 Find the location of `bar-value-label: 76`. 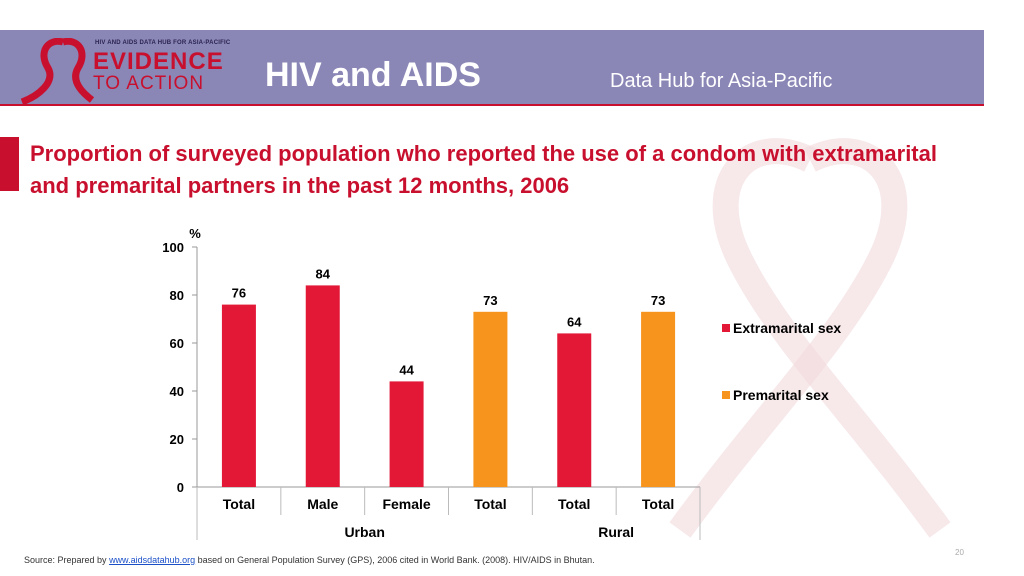

bar-value-label: 76 is located at coordinates (239, 293).